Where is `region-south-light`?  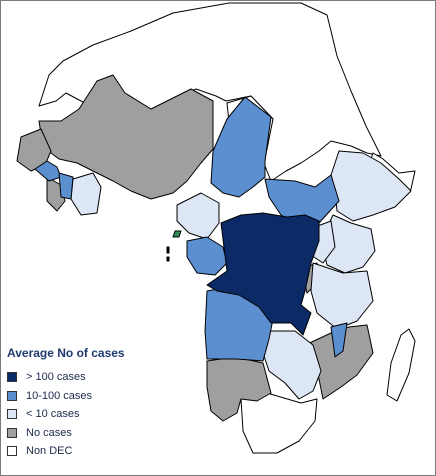
region-south-light is located at coordinates (292, 365).